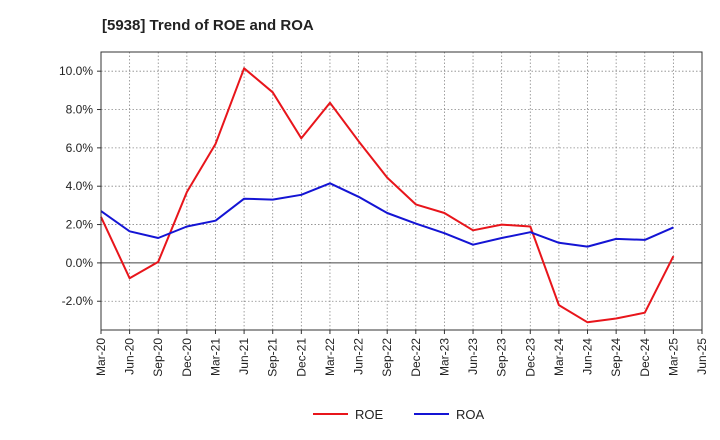 This screenshot has width=720, height=440. I want to click on x-tick-label: Sep-24, so click(616, 357).